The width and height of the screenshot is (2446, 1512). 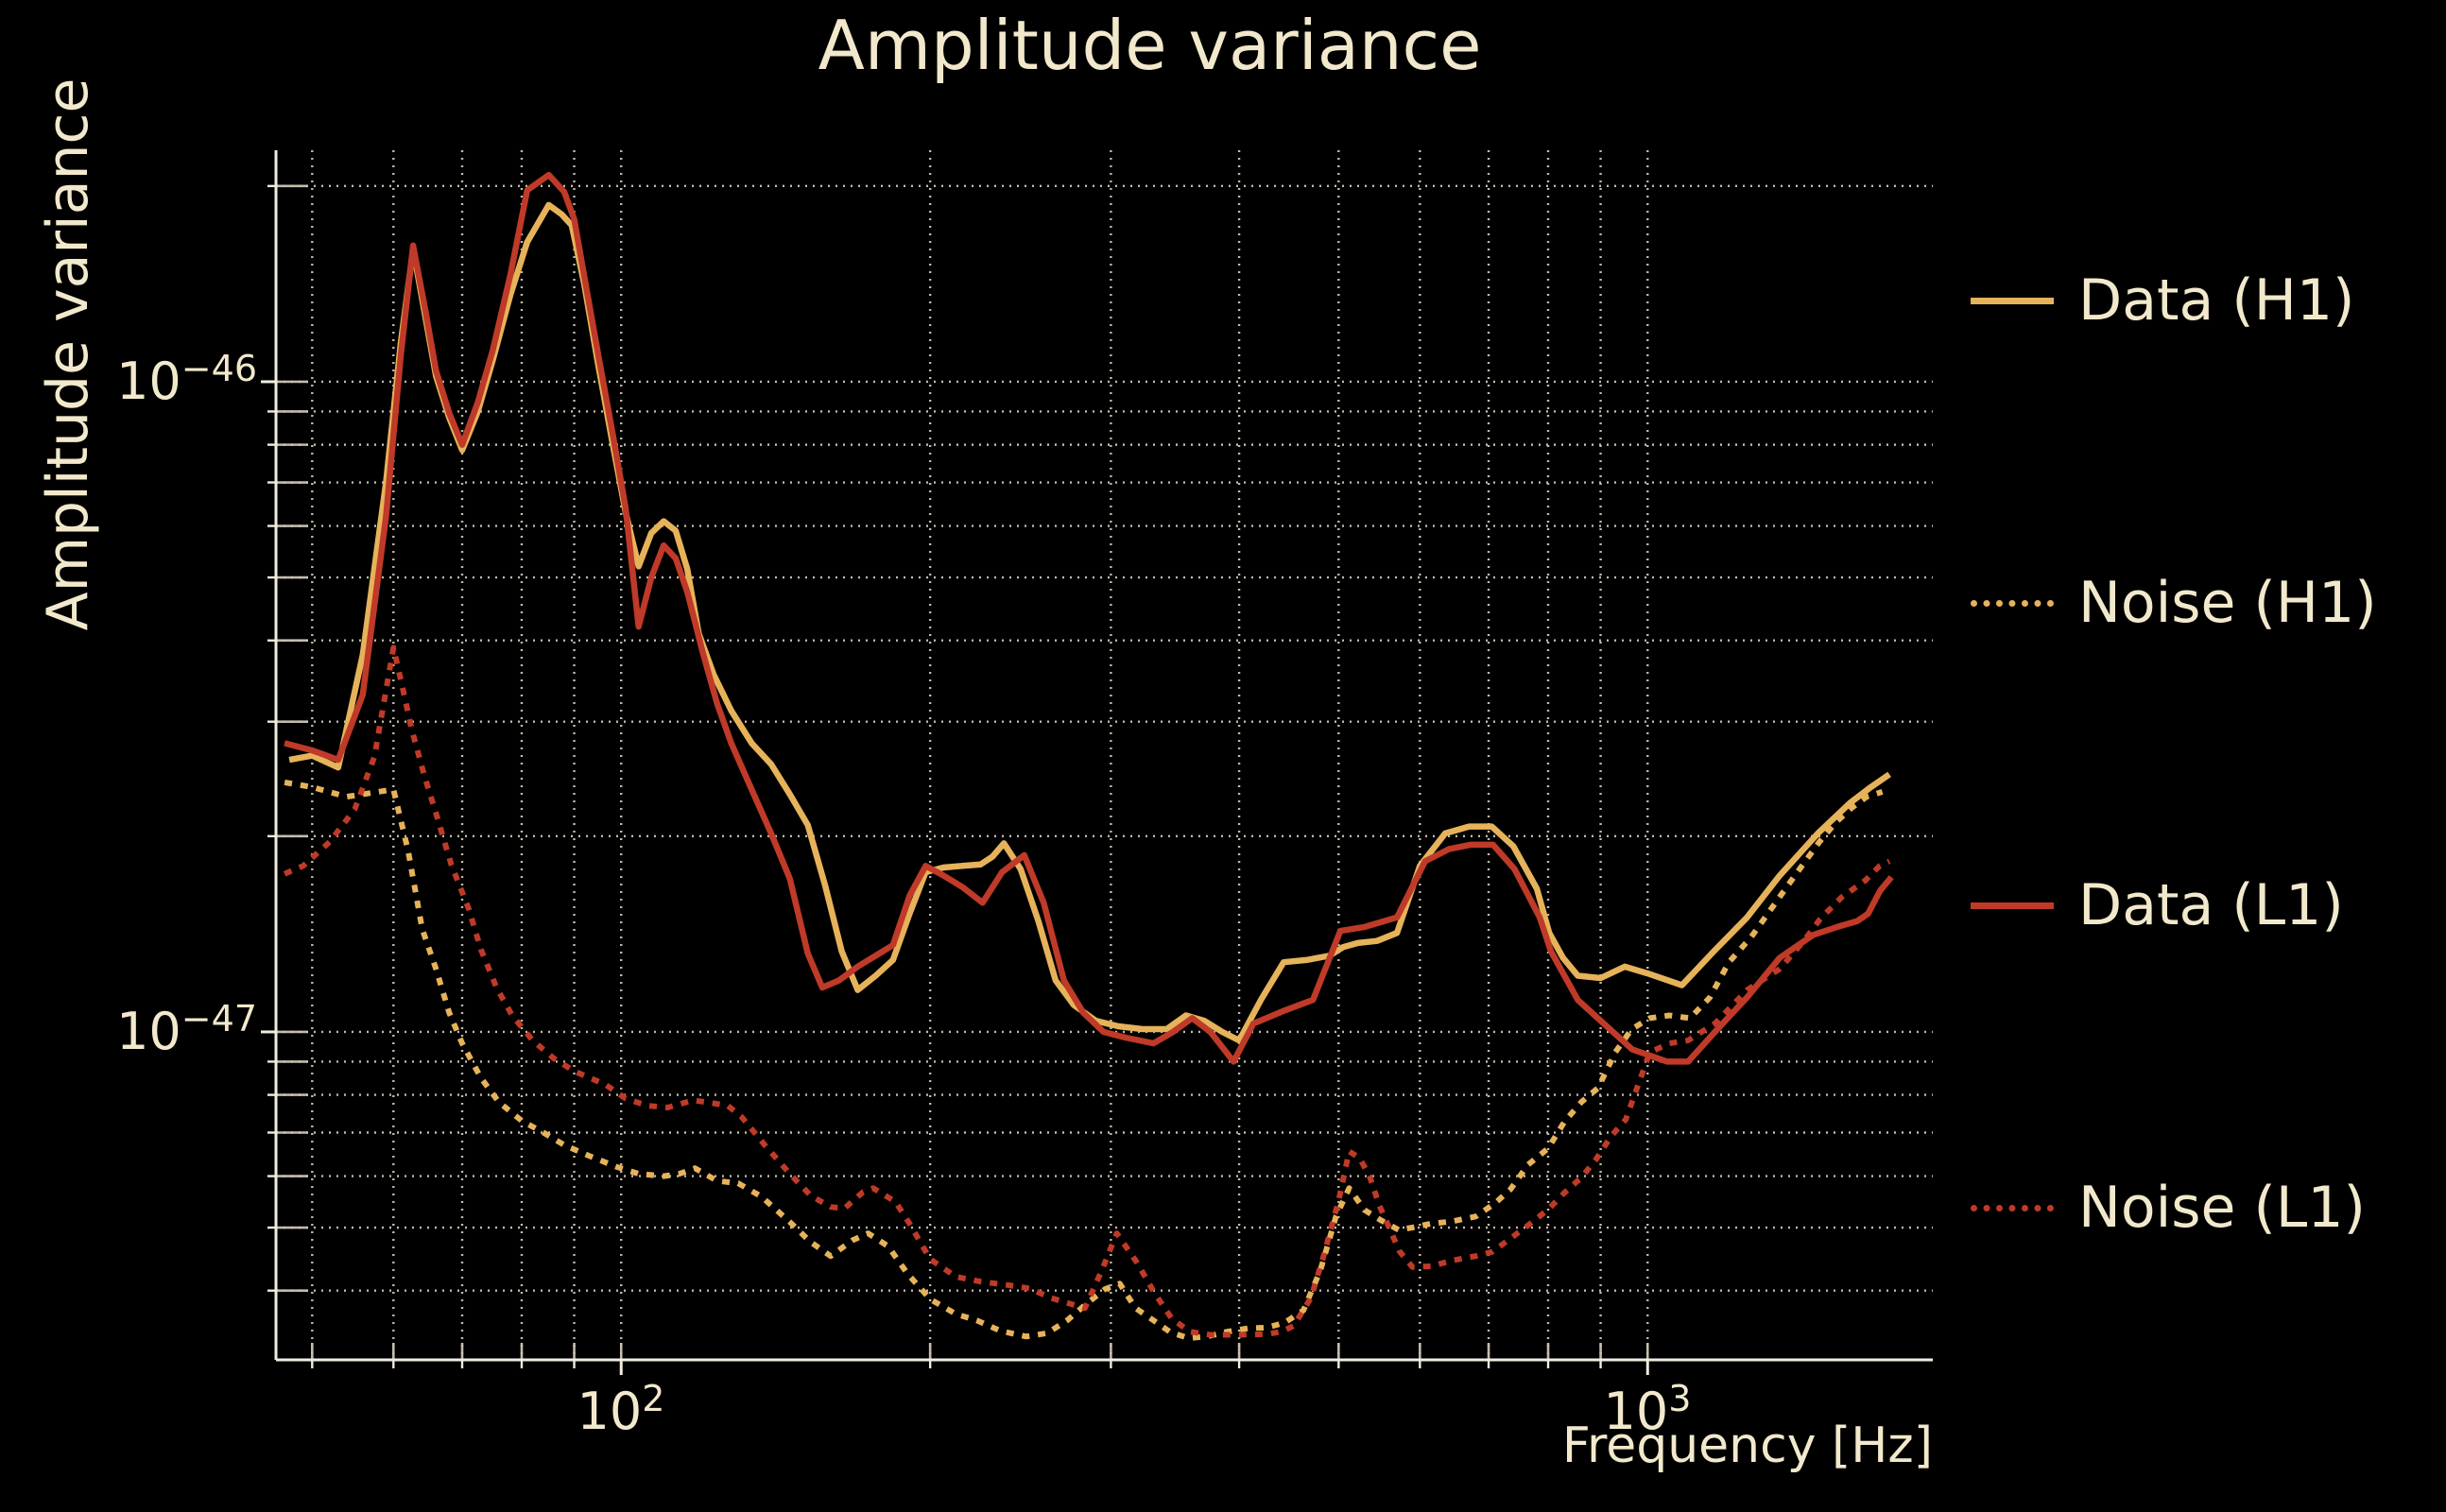 What do you see at coordinates (2012, 300) in the screenshot?
I see `legend-line-data-h1-icon` at bounding box center [2012, 300].